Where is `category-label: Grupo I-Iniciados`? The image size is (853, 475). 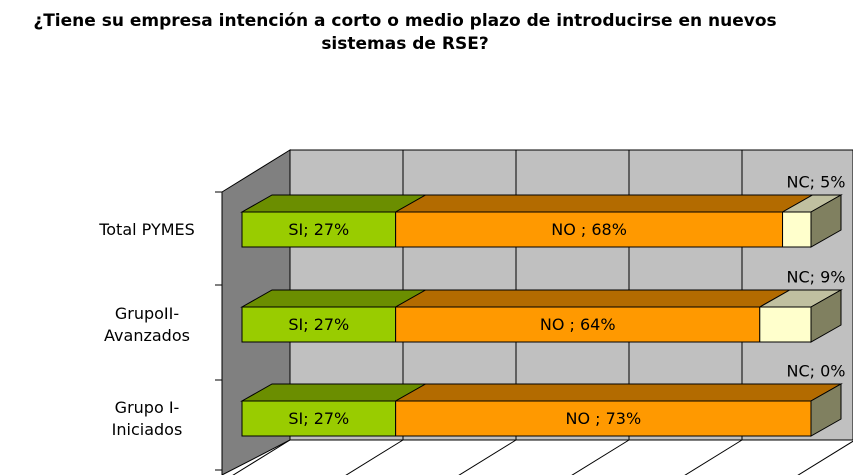
category-label: Grupo I-Iniciados is located at coordinates (147, 418).